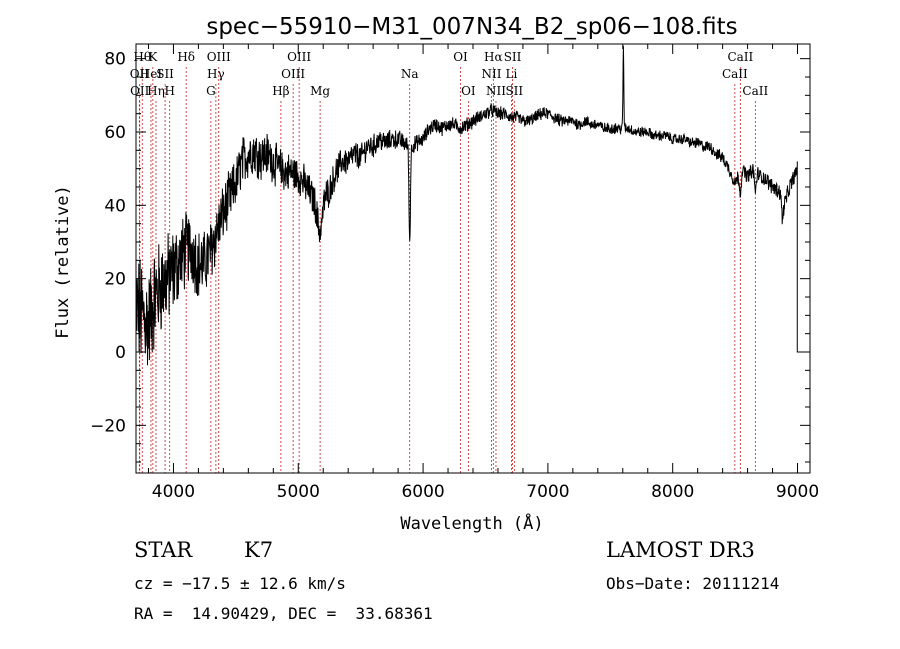 The width and height of the screenshot is (900, 649). Describe the element at coordinates (547, 492) in the screenshot. I see `x-tick-label: 7000` at that location.